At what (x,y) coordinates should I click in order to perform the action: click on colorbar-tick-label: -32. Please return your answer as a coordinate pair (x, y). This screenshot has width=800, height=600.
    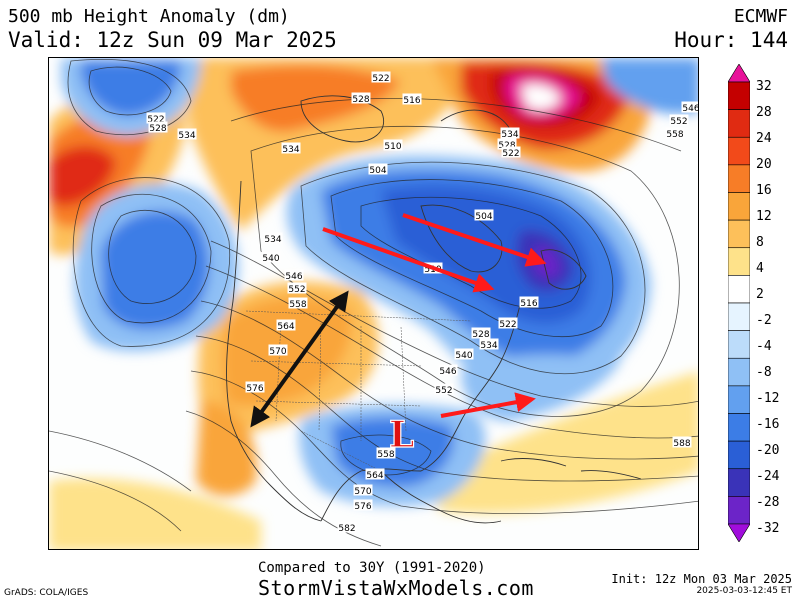
    Looking at the image, I should click on (768, 528).